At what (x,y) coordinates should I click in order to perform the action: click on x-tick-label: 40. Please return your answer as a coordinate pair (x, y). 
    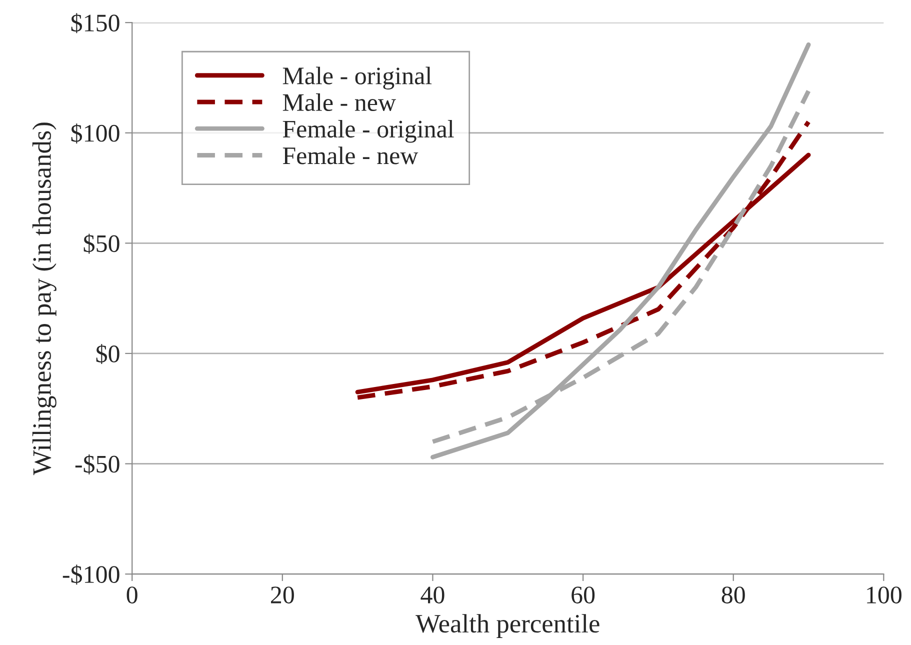
    Looking at the image, I should click on (432, 595).